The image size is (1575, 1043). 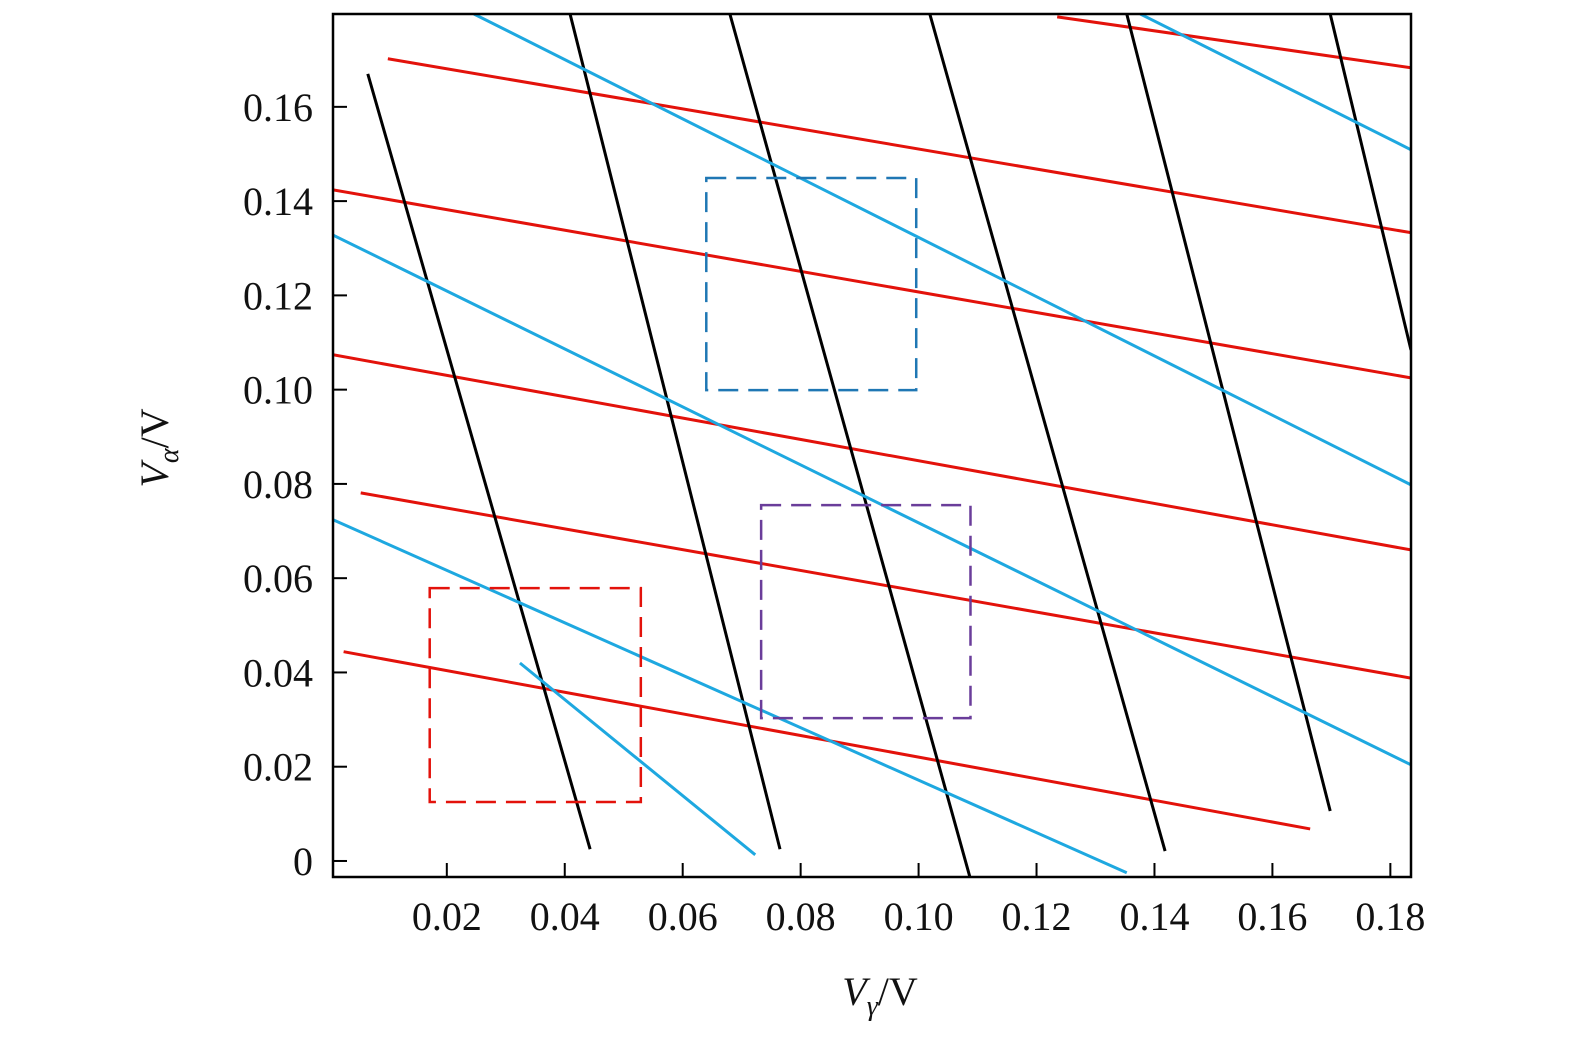 What do you see at coordinates (919, 916) in the screenshot?
I see `x-tick-label: 0.10` at bounding box center [919, 916].